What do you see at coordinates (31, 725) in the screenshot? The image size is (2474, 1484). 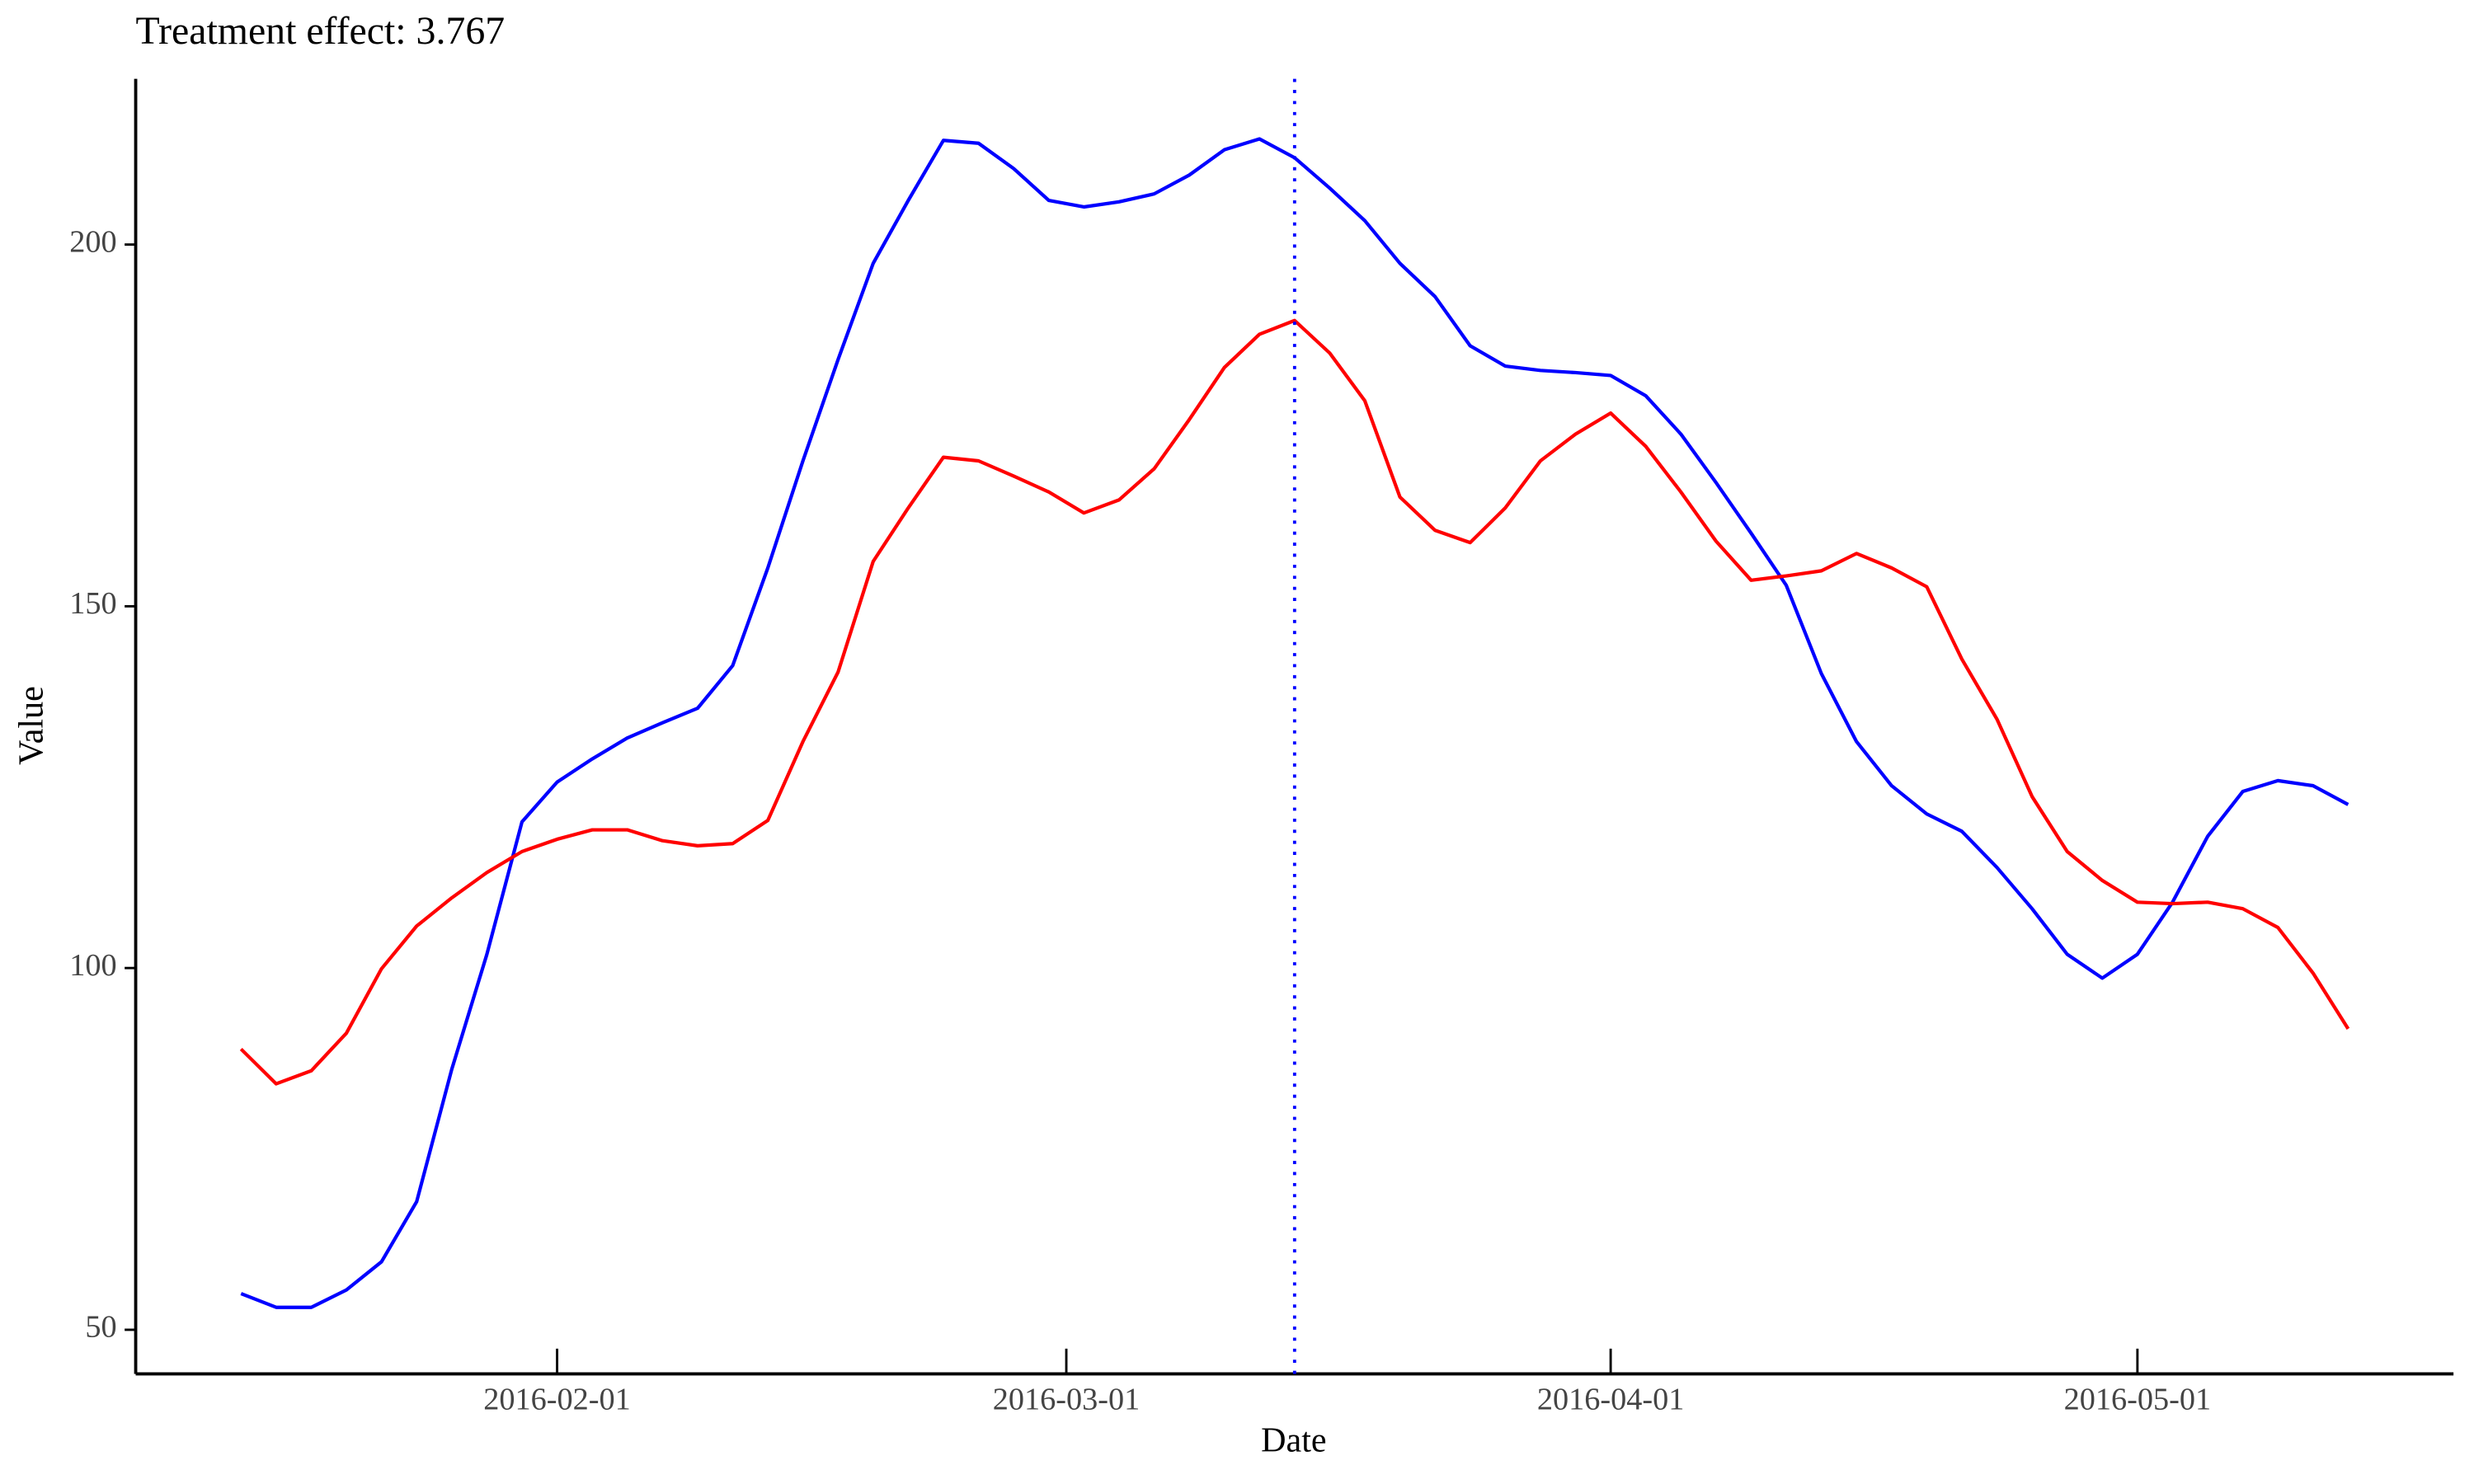 I see `y-axis-label: Value` at bounding box center [31, 725].